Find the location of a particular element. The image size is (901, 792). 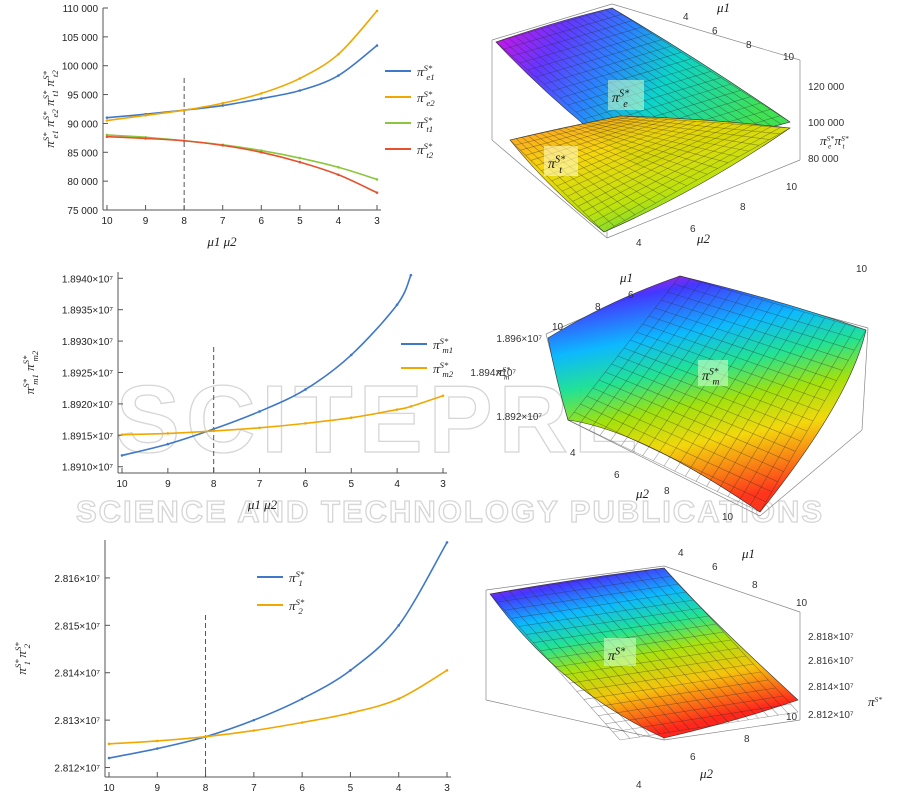

y-tick-label: 1.8925×10⁷ is located at coordinates (88, 374).